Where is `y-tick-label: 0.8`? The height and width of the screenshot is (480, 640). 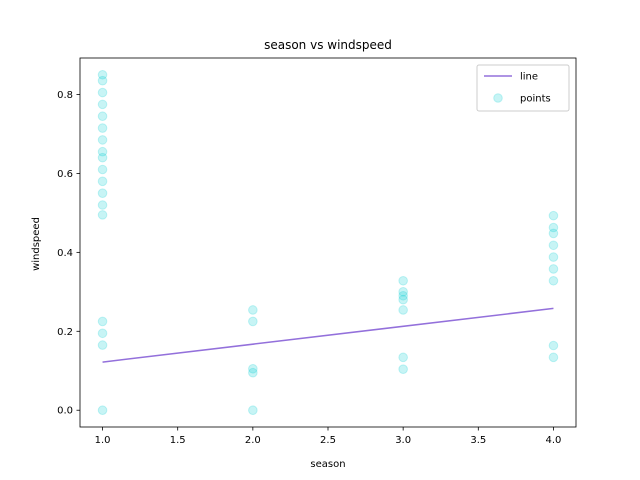
y-tick-label: 0.8 is located at coordinates (65, 95).